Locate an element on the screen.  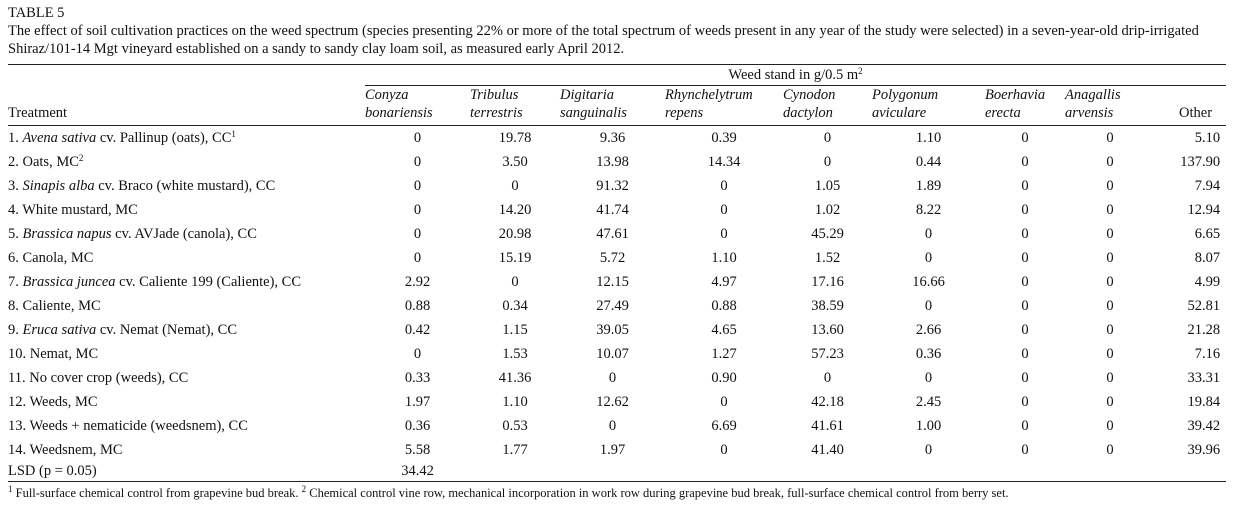
species-header: Polygonum aviculare is located at coordinates (928, 106).